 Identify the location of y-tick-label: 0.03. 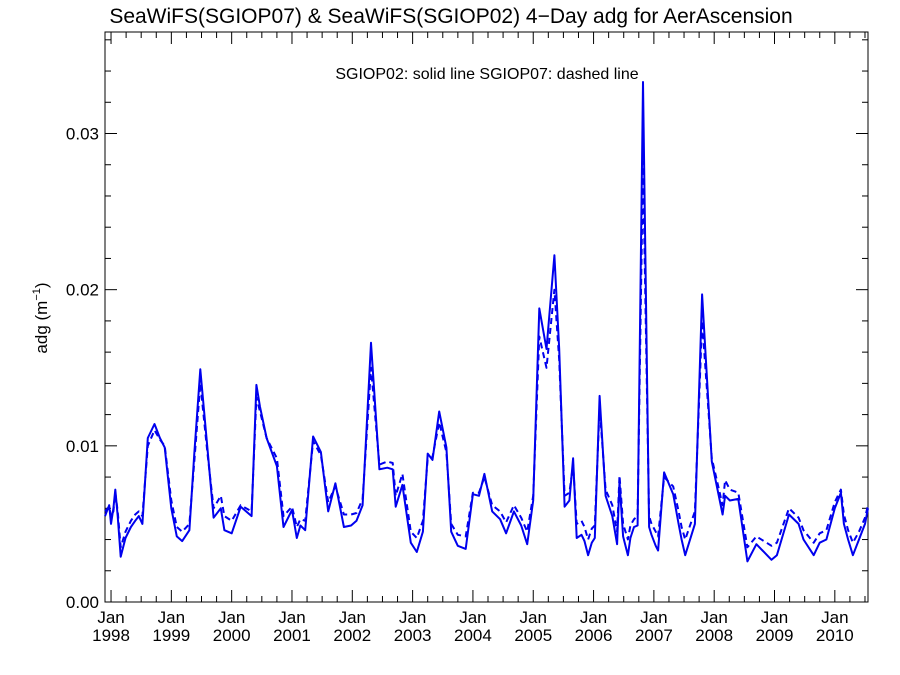
(82, 134).